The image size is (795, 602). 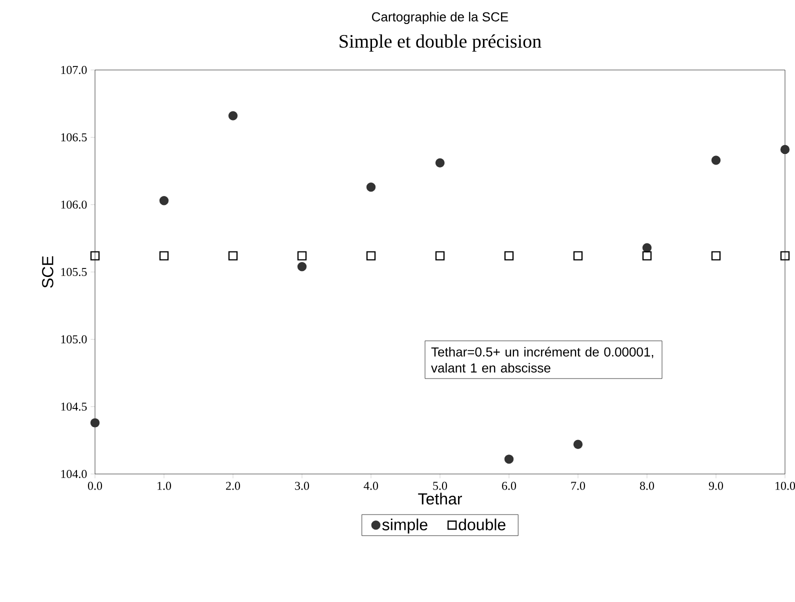 What do you see at coordinates (48, 272) in the screenshot?
I see `y-axis-title: SCE` at bounding box center [48, 272].